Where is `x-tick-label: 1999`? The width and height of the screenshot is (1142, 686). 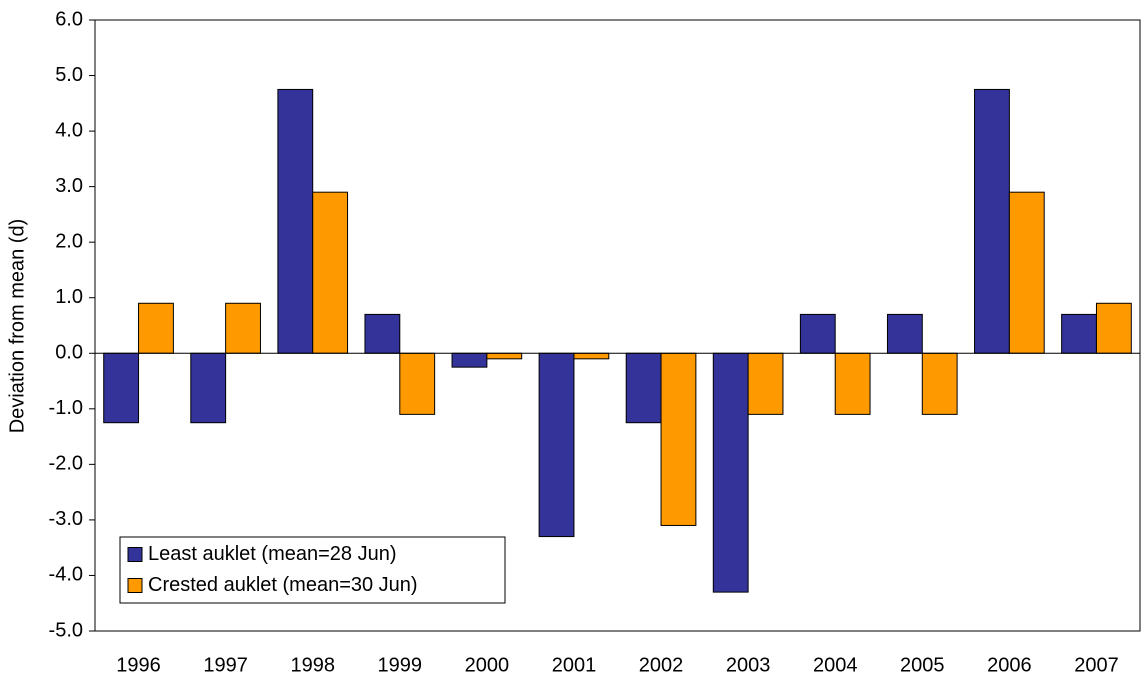 x-tick-label: 1999 is located at coordinates (400, 665).